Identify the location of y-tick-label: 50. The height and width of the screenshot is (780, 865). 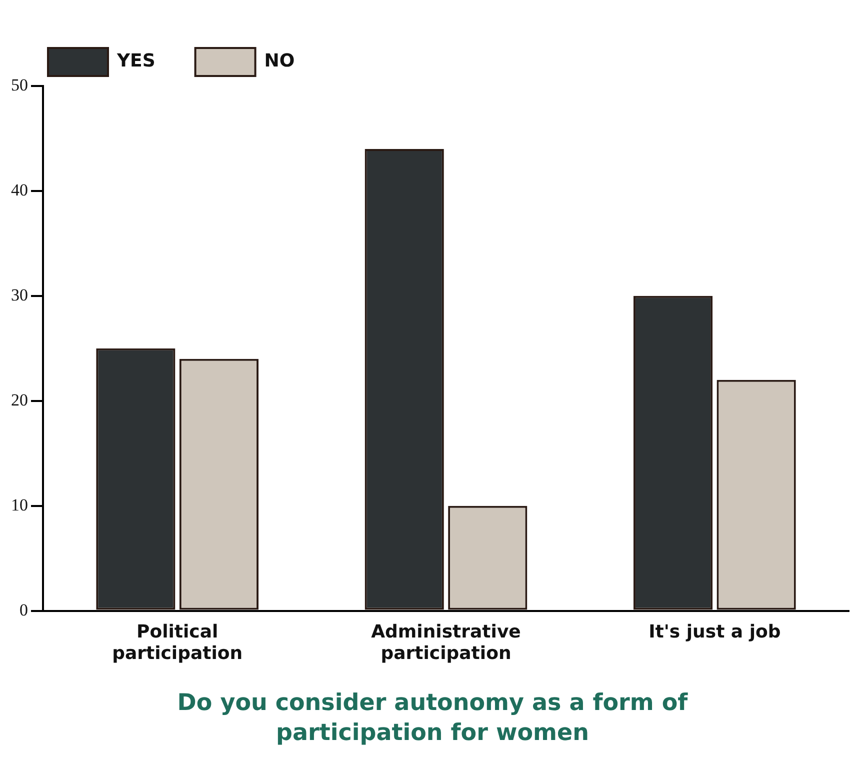
(19, 84).